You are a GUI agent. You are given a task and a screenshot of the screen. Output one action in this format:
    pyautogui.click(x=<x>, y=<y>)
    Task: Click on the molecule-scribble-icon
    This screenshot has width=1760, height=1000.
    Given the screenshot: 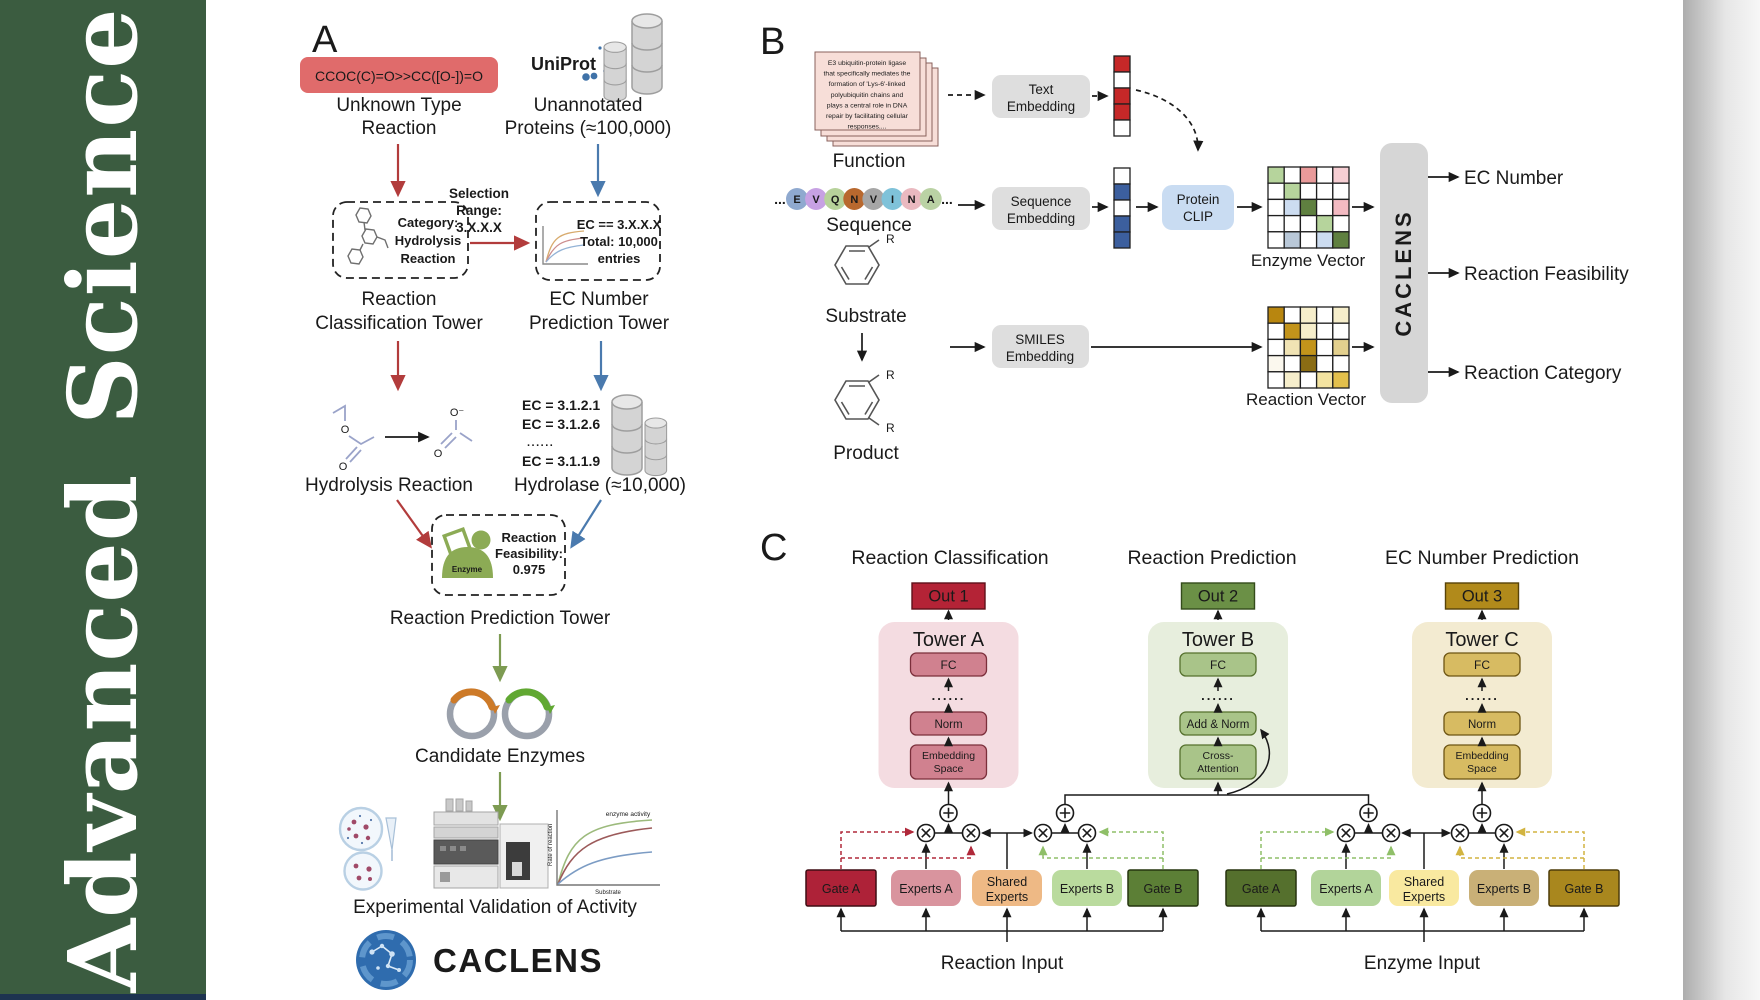 What is the action you would take?
    pyautogui.click(x=368, y=236)
    